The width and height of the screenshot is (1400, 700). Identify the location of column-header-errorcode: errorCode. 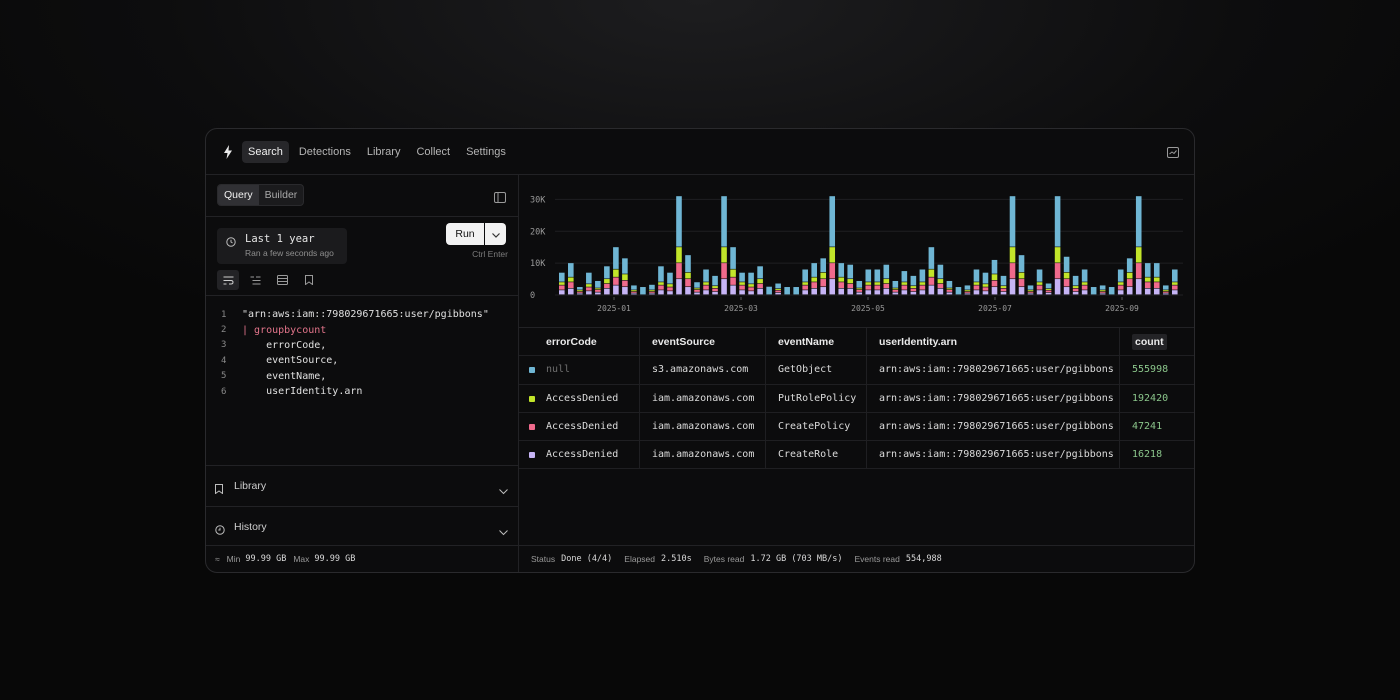
(579, 342).